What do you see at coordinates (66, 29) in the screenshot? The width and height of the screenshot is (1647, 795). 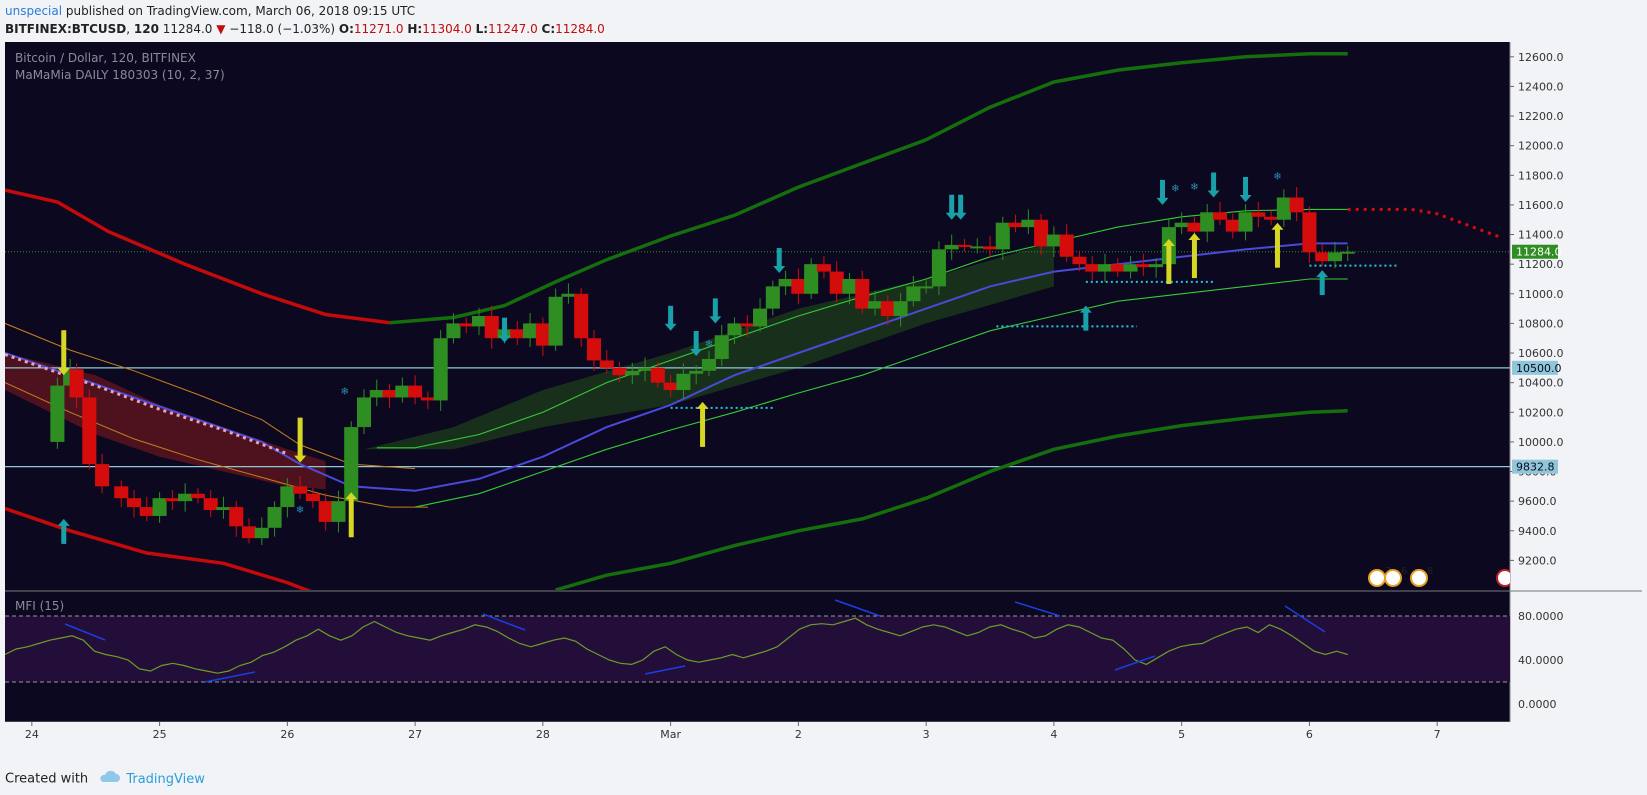 I see `symbol-name: BITFINEX:BTCUSD` at bounding box center [66, 29].